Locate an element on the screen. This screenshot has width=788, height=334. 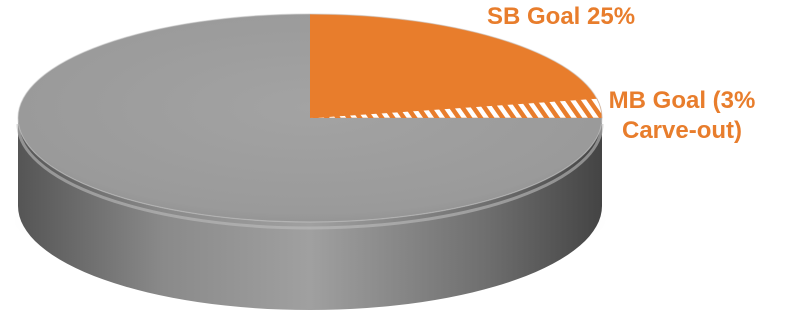
slice-label-0: SB Goal 25% is located at coordinates (561, 16).